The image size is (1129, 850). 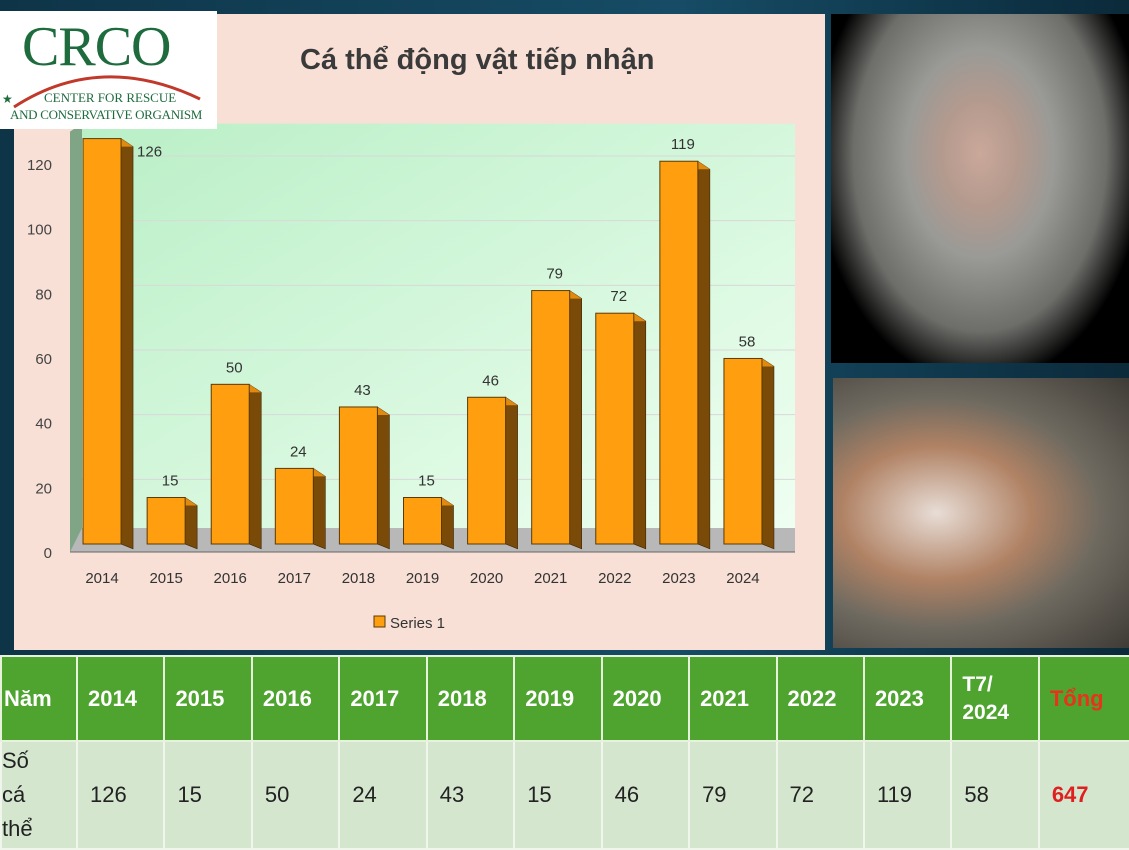 What do you see at coordinates (110, 97) in the screenshot?
I see `logo-line1: CENTER FOR RESCUE` at bounding box center [110, 97].